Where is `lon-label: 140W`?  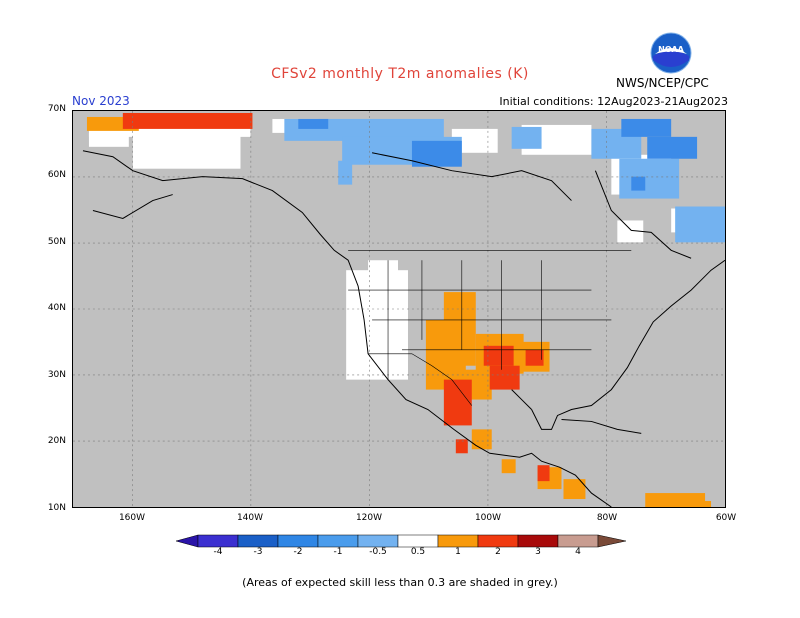
lon-label: 140W is located at coordinates (250, 518).